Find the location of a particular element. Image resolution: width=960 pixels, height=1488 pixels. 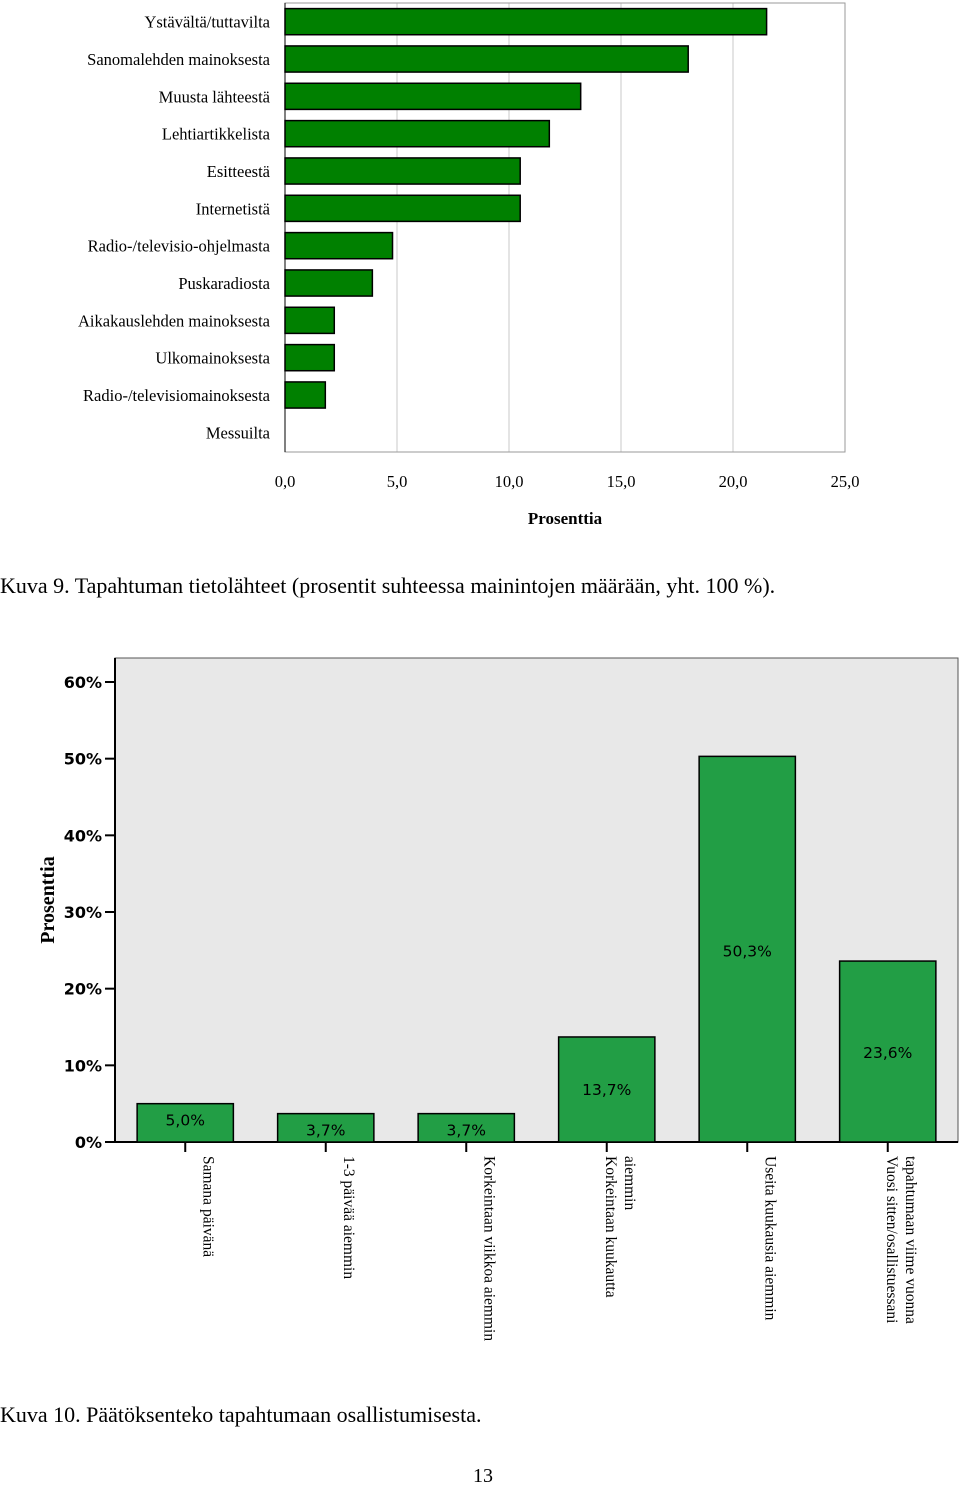

data-label: 5,0% is located at coordinates (185, 1121).